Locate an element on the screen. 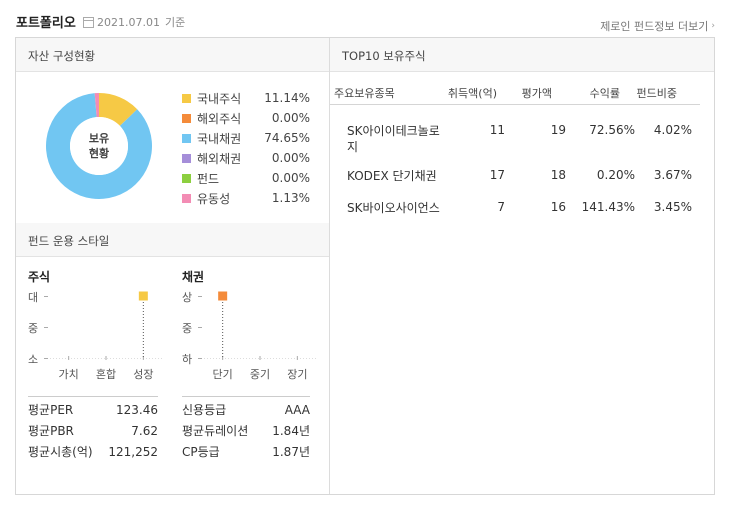 This screenshot has width=729, height=511. holding-weight: 3.45% is located at coordinates (672, 207).